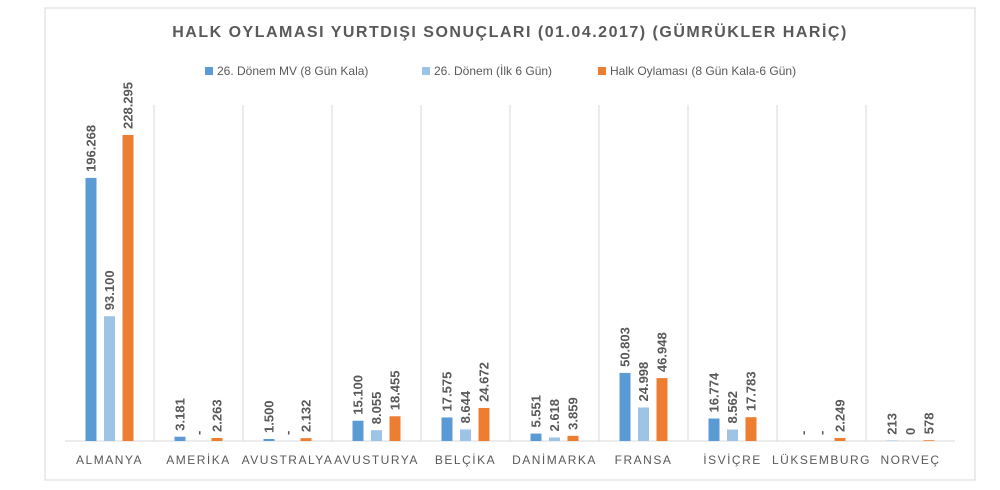 This screenshot has width=1000, height=490. I want to click on data-label: 2.263, so click(216, 415).